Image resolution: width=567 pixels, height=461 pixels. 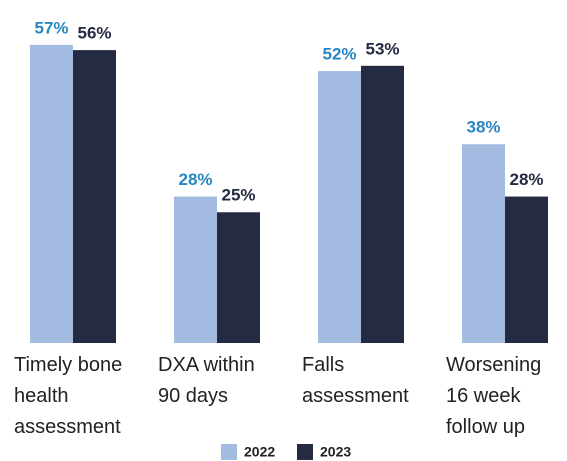 I want to click on x-tick-label: DXA within 90 days, so click(x=206, y=380).